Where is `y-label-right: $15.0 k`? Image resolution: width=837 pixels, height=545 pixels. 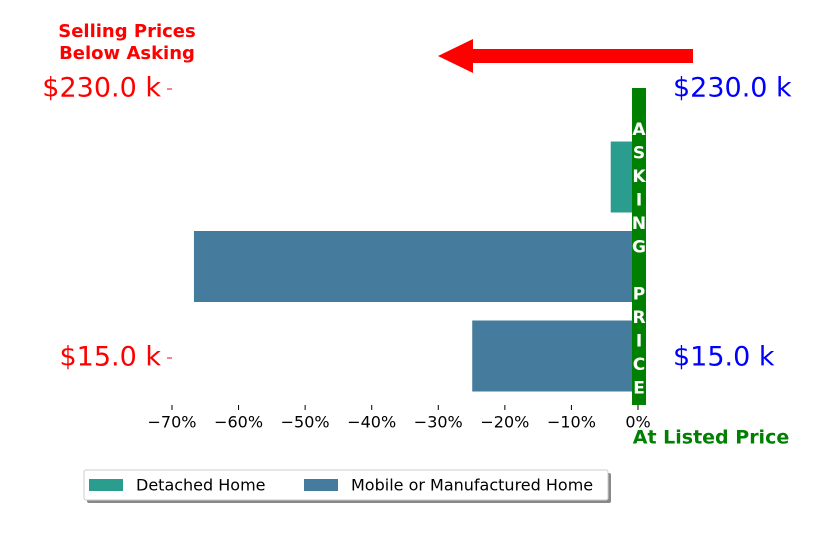 y-label-right: $15.0 k is located at coordinates (724, 357).